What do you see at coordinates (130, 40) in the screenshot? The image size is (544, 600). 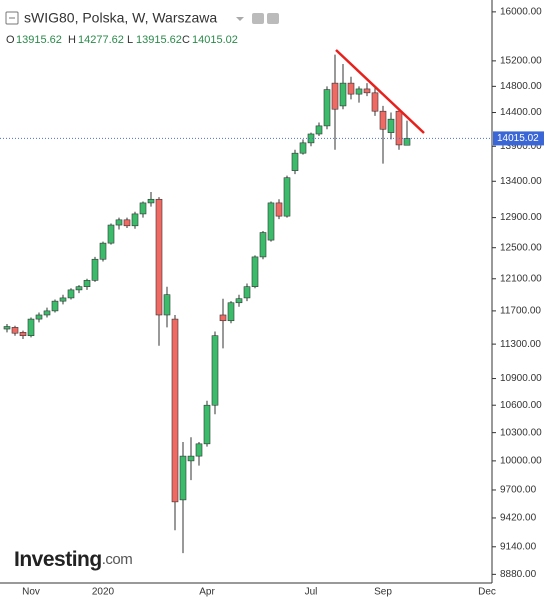 I see `ohlc-label: L` at bounding box center [130, 40].